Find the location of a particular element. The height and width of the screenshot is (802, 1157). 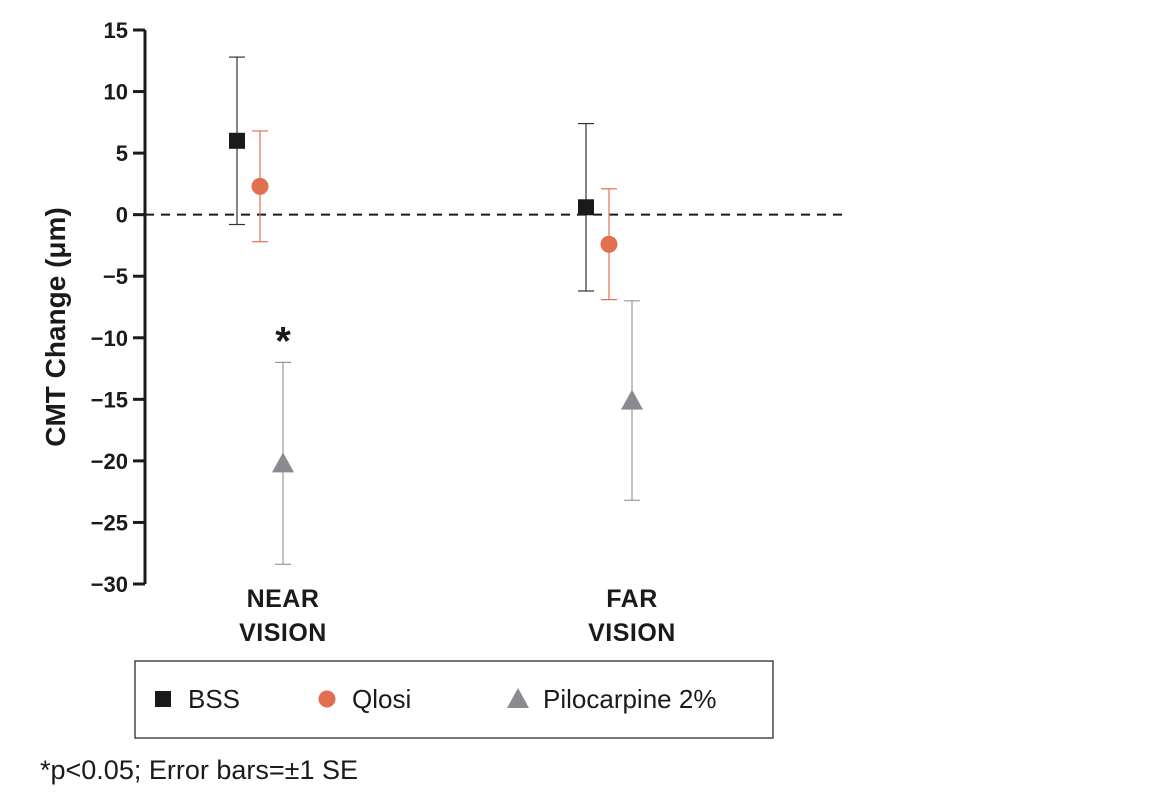

y-tick-label: −5 is located at coordinates (115, 276).